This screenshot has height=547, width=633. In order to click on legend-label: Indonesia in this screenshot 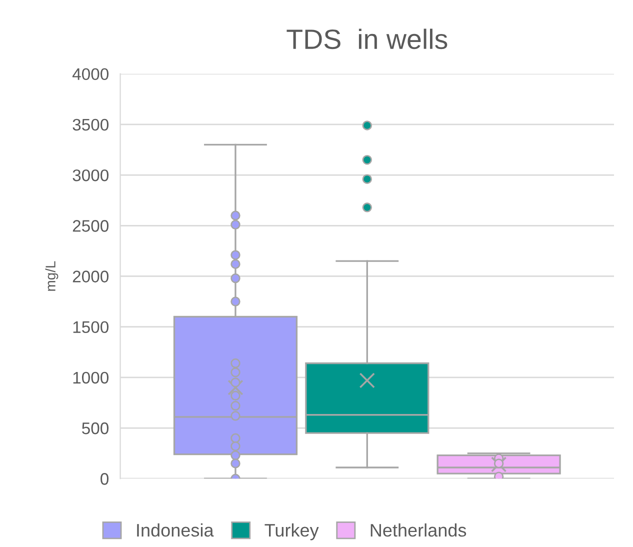, I will do `click(175, 530)`.